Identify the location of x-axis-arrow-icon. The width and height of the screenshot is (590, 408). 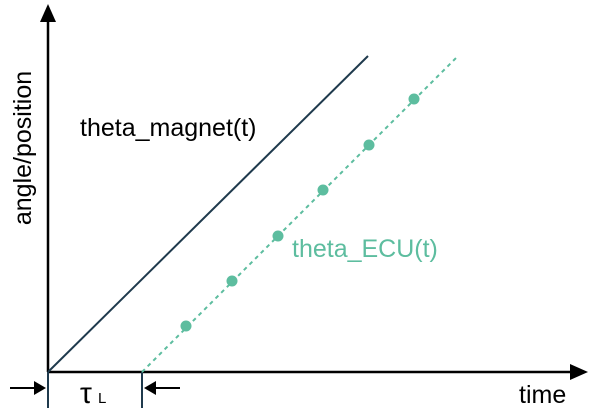
(579, 372).